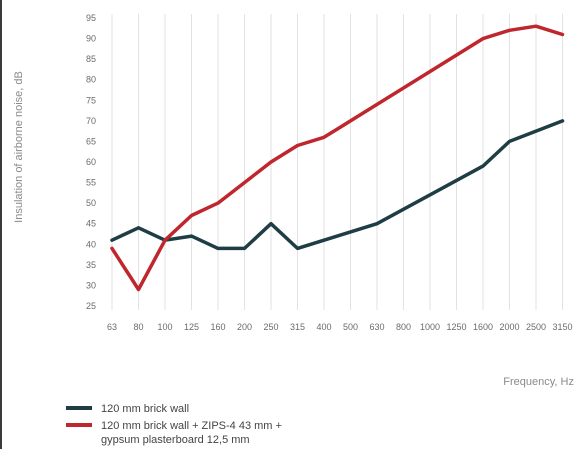  Describe the element at coordinates (91, 59) in the screenshot. I see `y-tick-85: 85` at that location.